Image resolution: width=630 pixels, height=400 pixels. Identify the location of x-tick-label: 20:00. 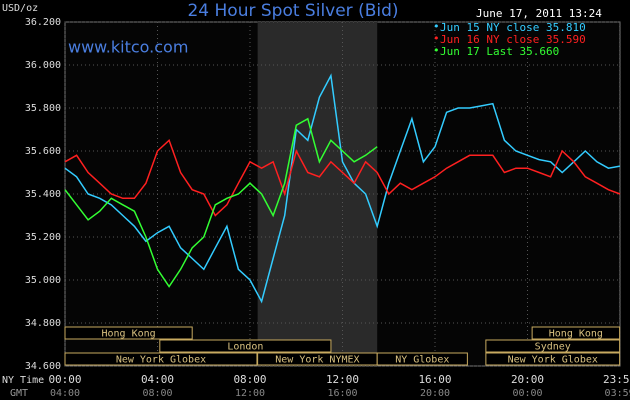
(527, 379).